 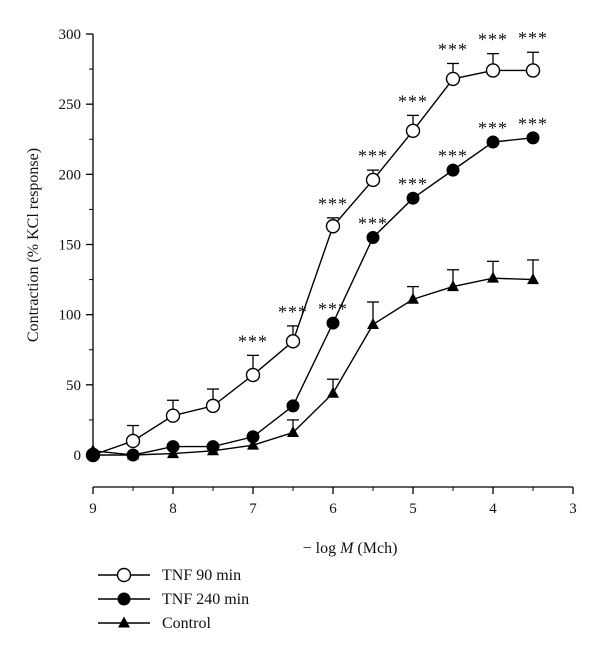 What do you see at coordinates (173, 509) in the screenshot?
I see `x-tick-label: 8` at bounding box center [173, 509].